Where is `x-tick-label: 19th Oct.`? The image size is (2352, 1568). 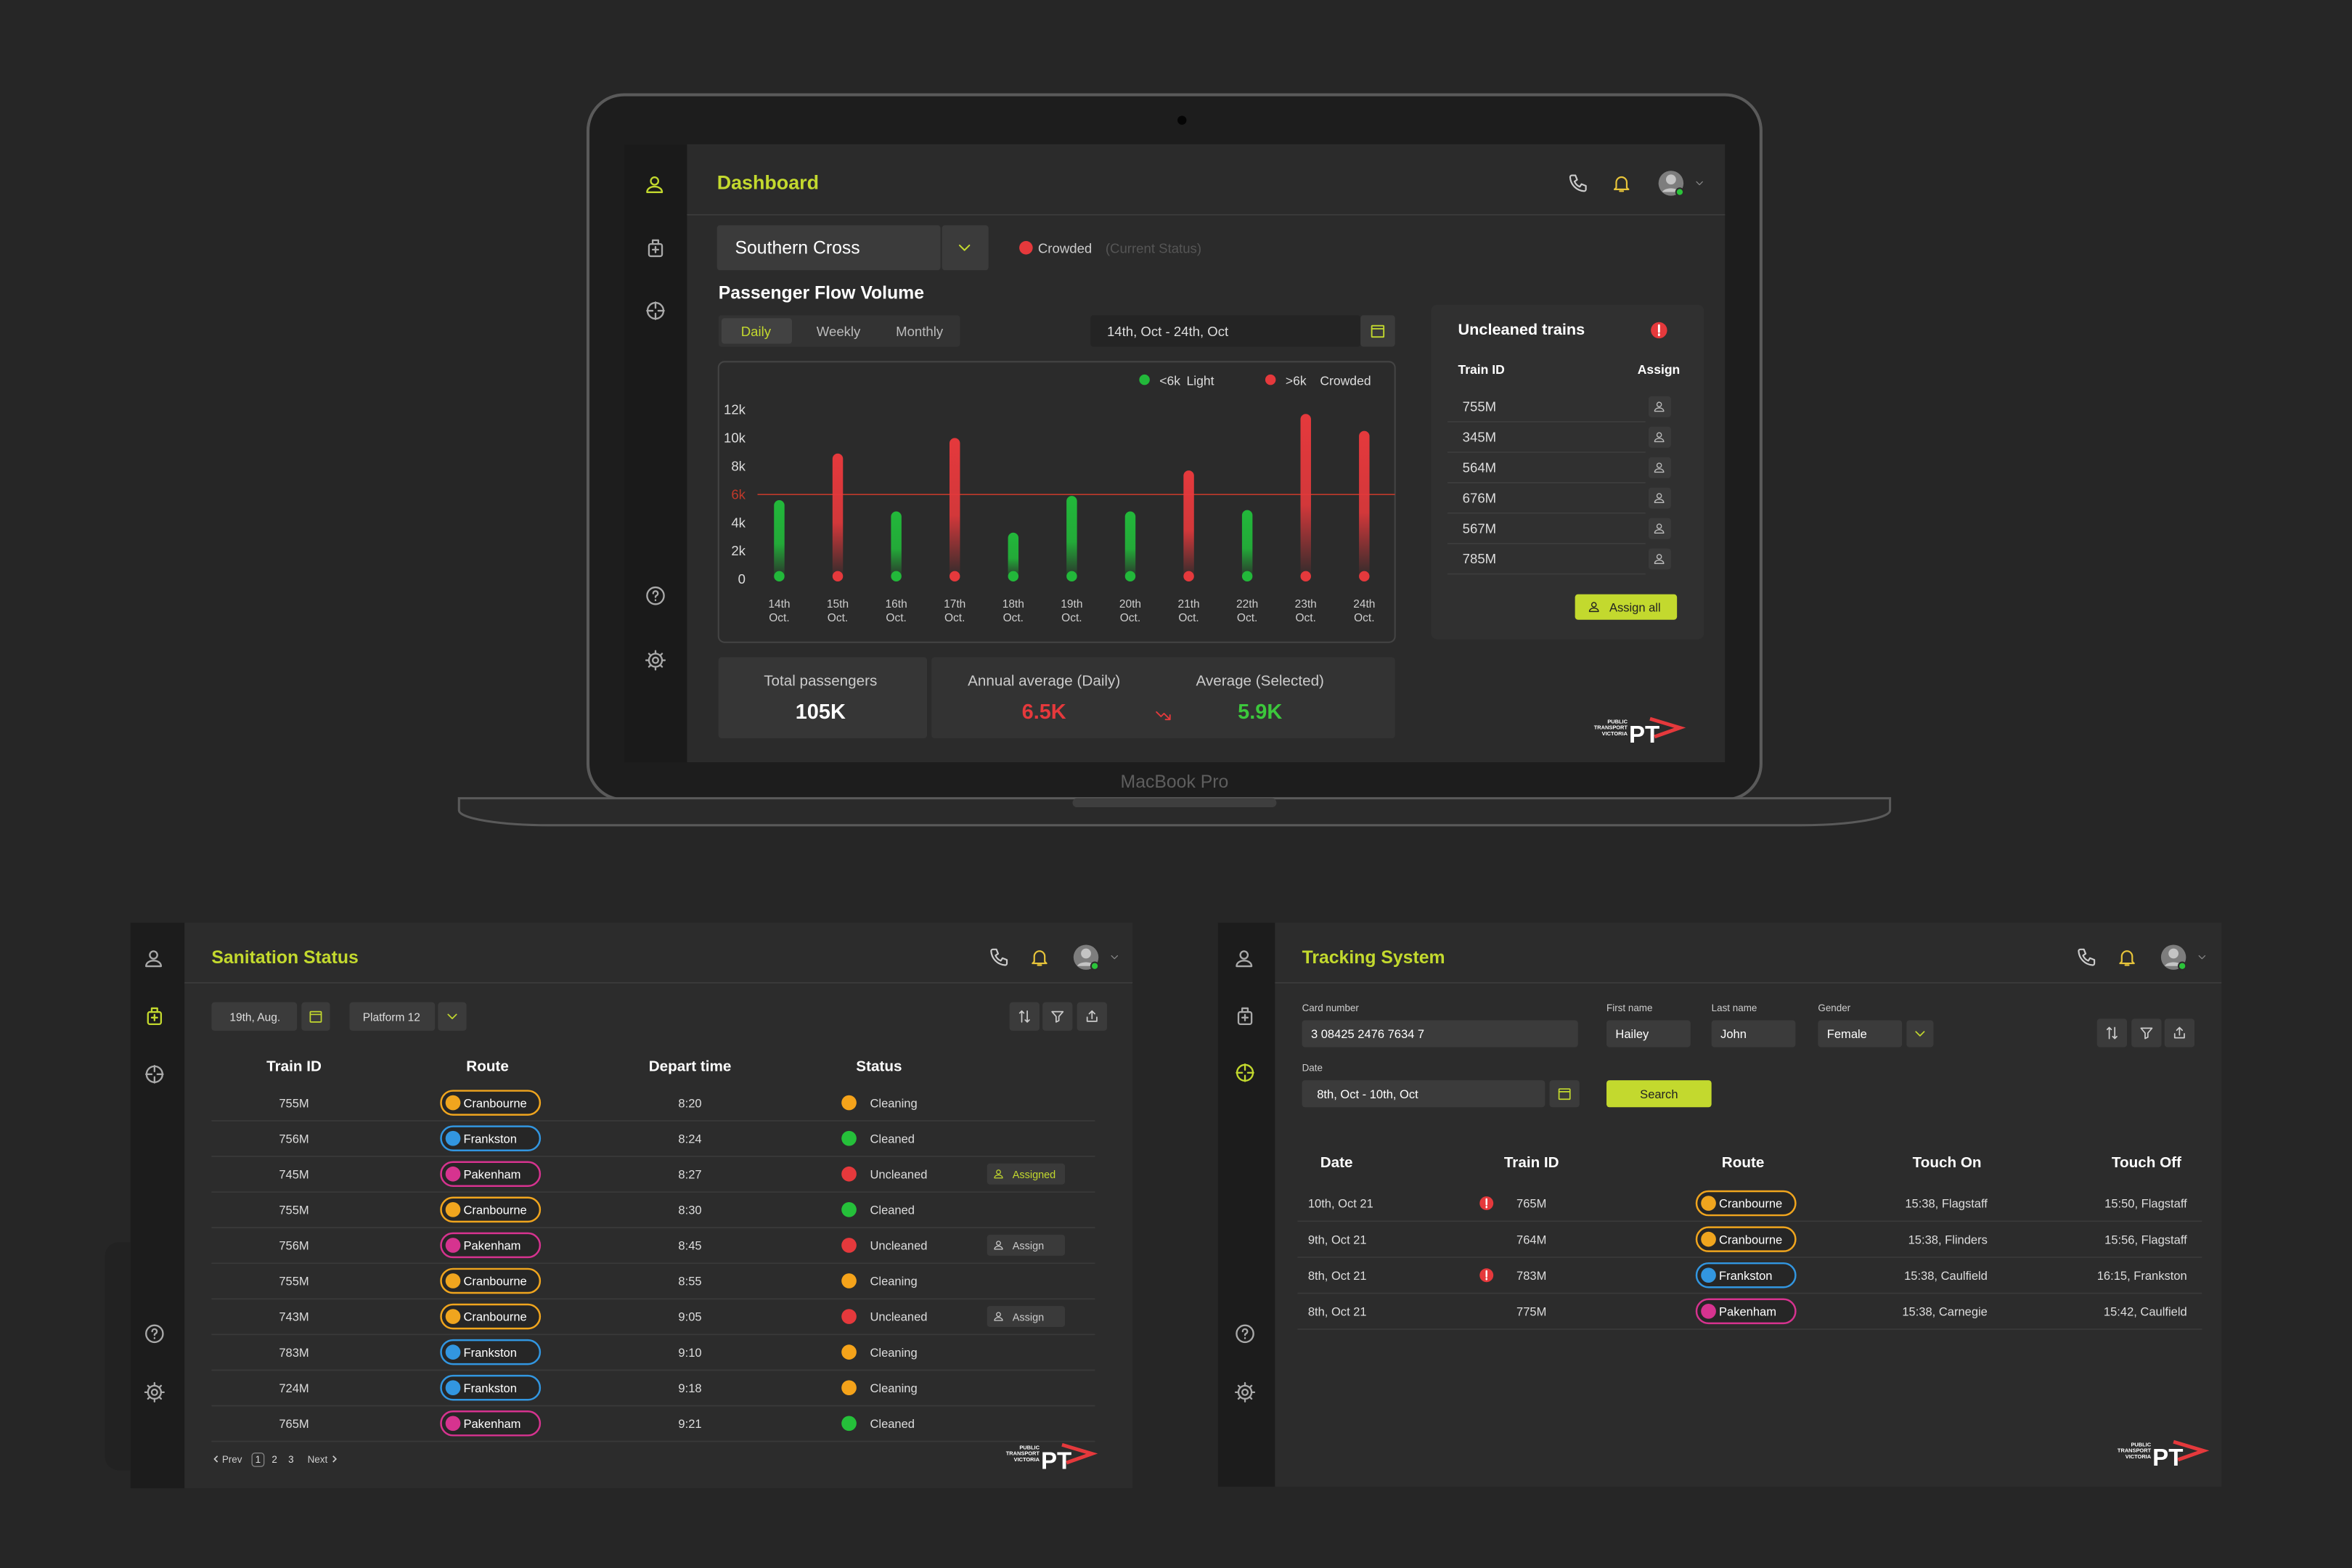 x-tick-label: 19th Oct. is located at coordinates (1072, 611).